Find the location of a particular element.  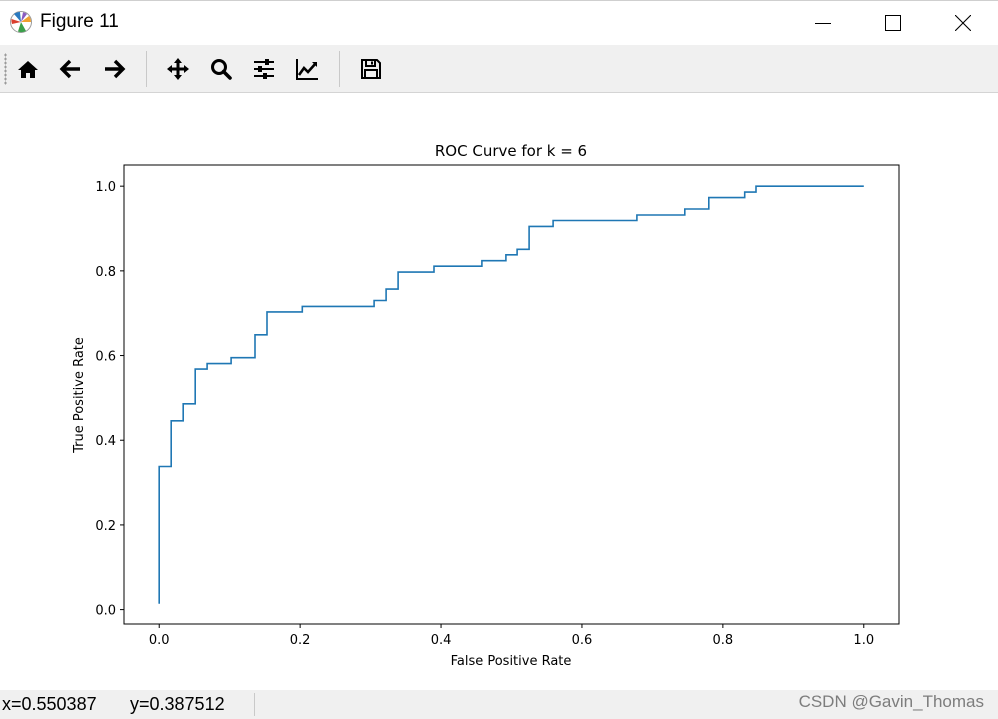

pan-button is located at coordinates (178, 69).